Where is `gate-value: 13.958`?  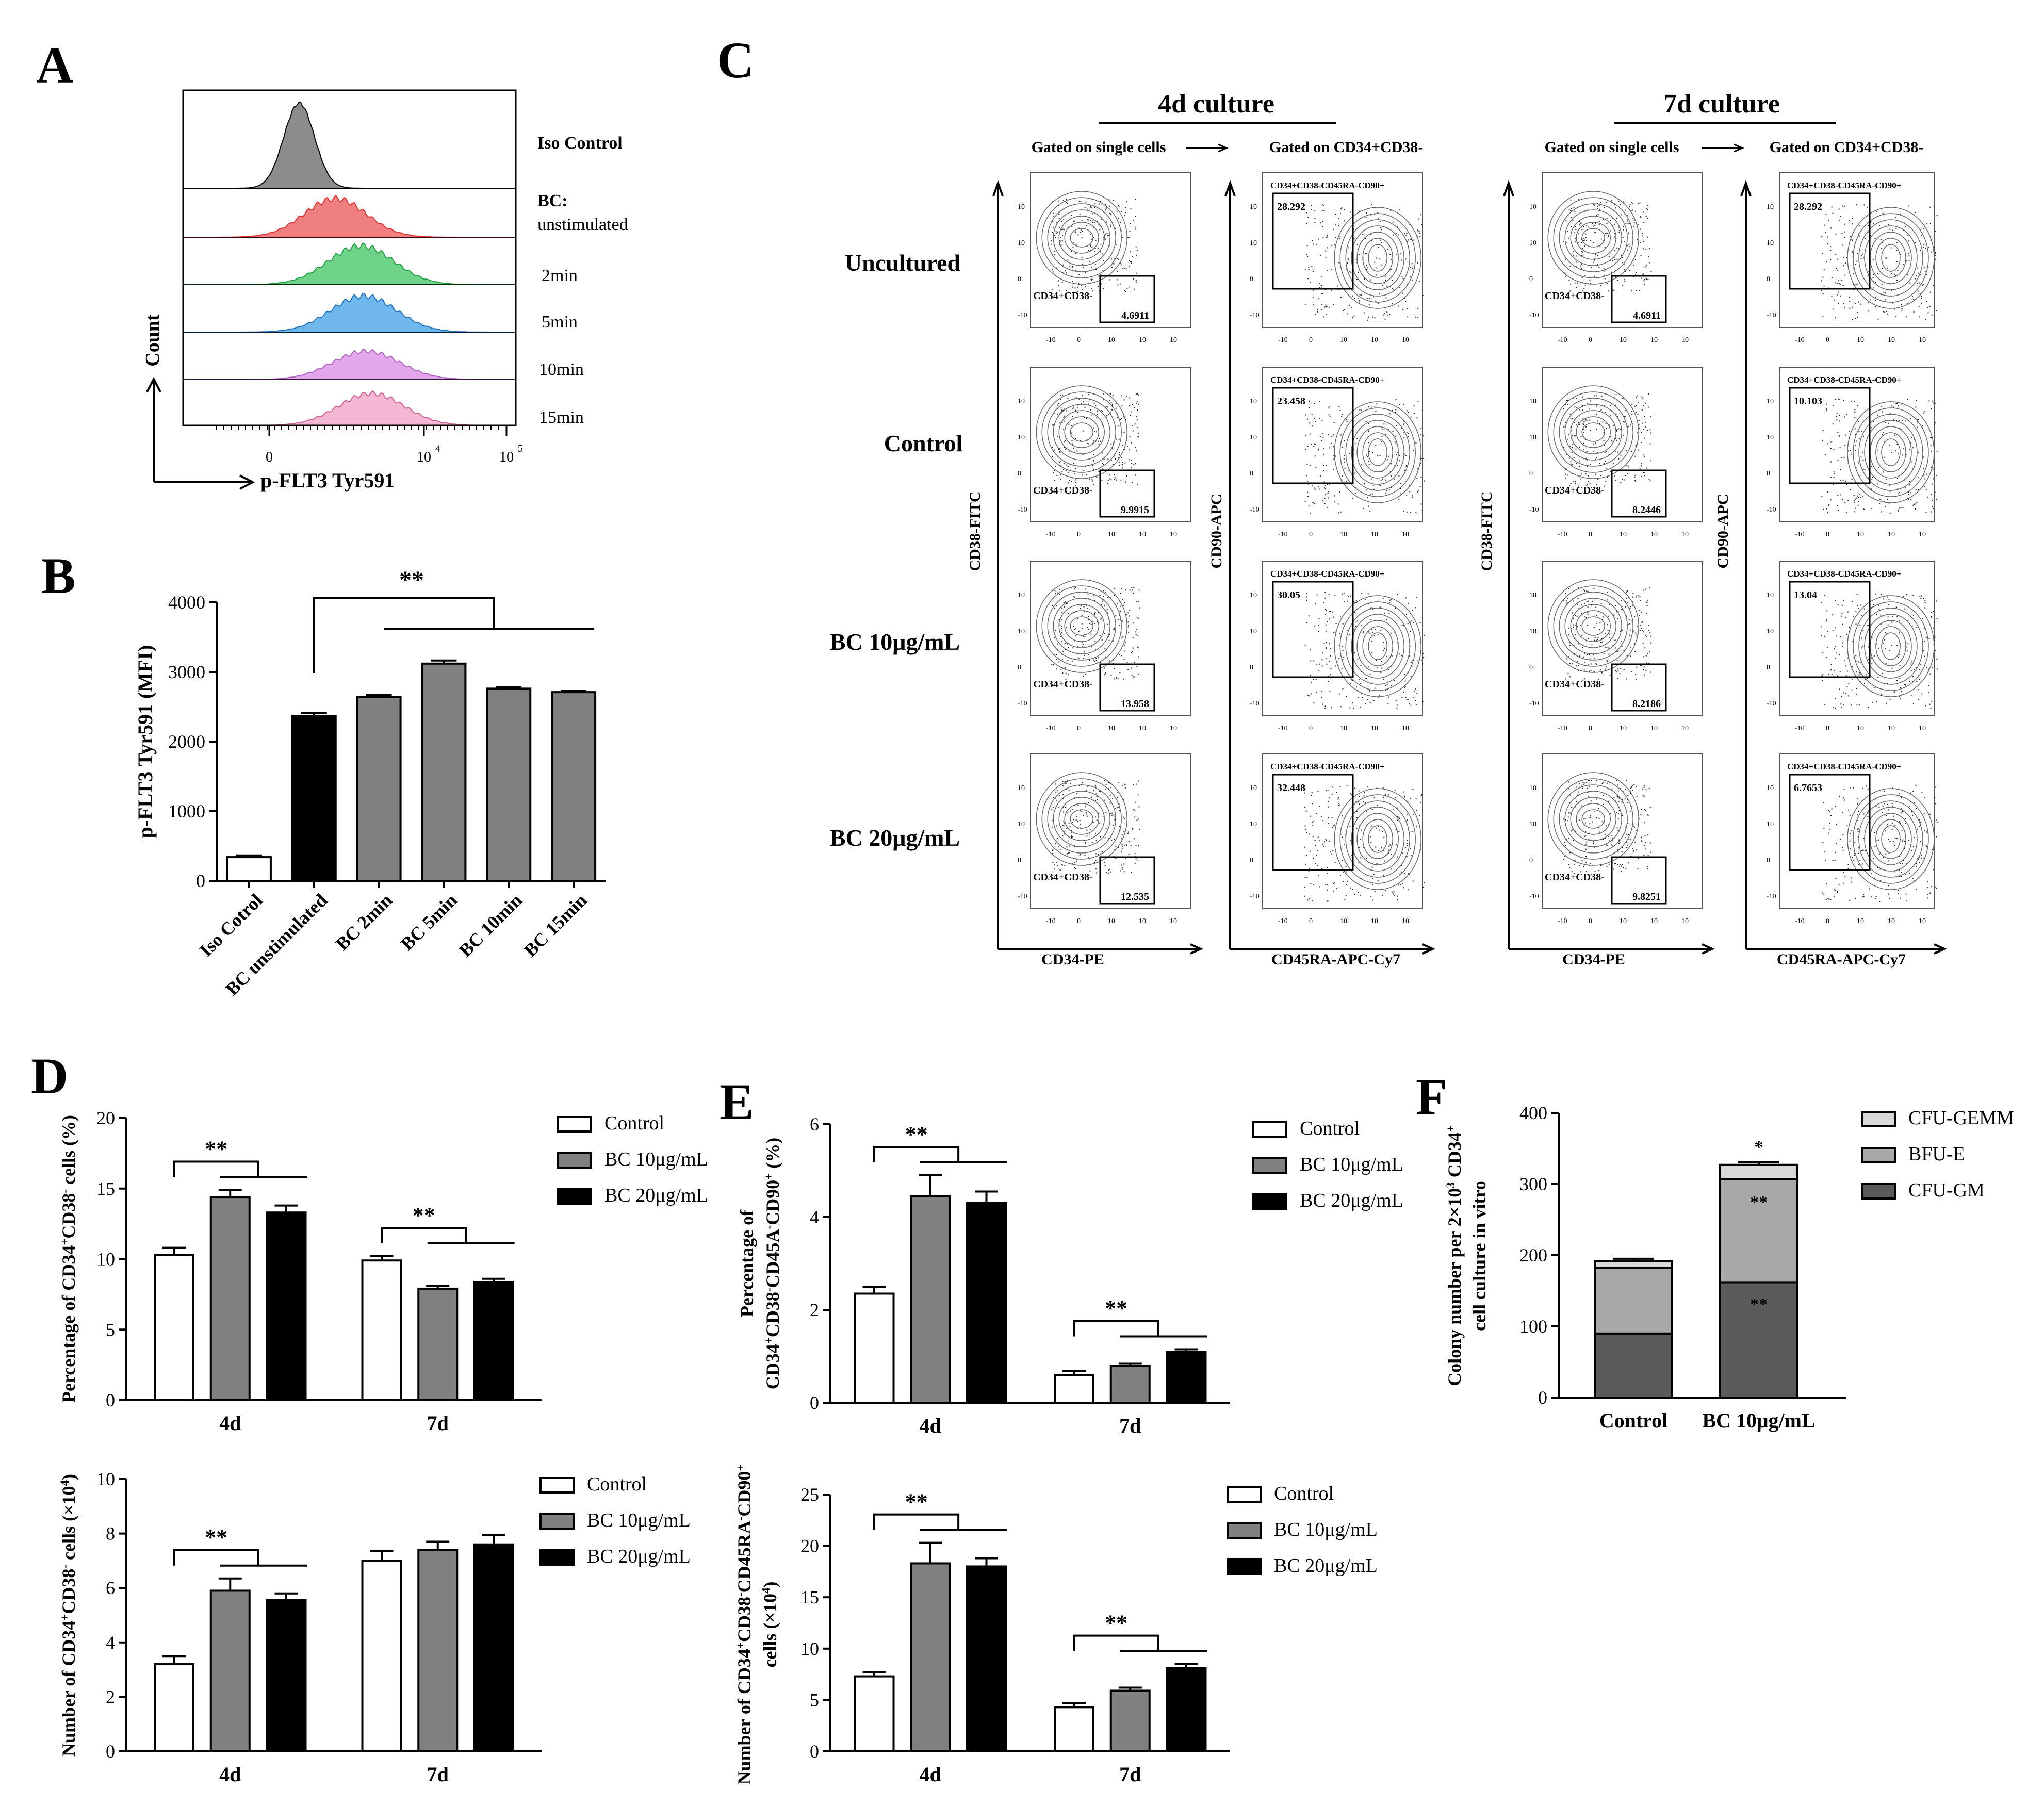
gate-value: 13.958 is located at coordinates (1135, 704).